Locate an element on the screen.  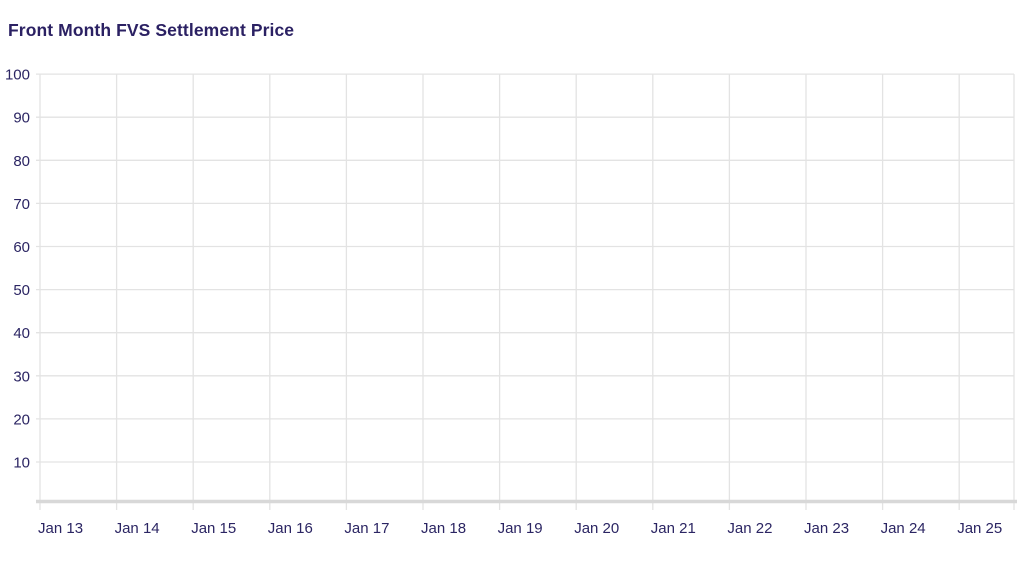
x-axis-tick-label: Jan 14 is located at coordinates (137, 528).